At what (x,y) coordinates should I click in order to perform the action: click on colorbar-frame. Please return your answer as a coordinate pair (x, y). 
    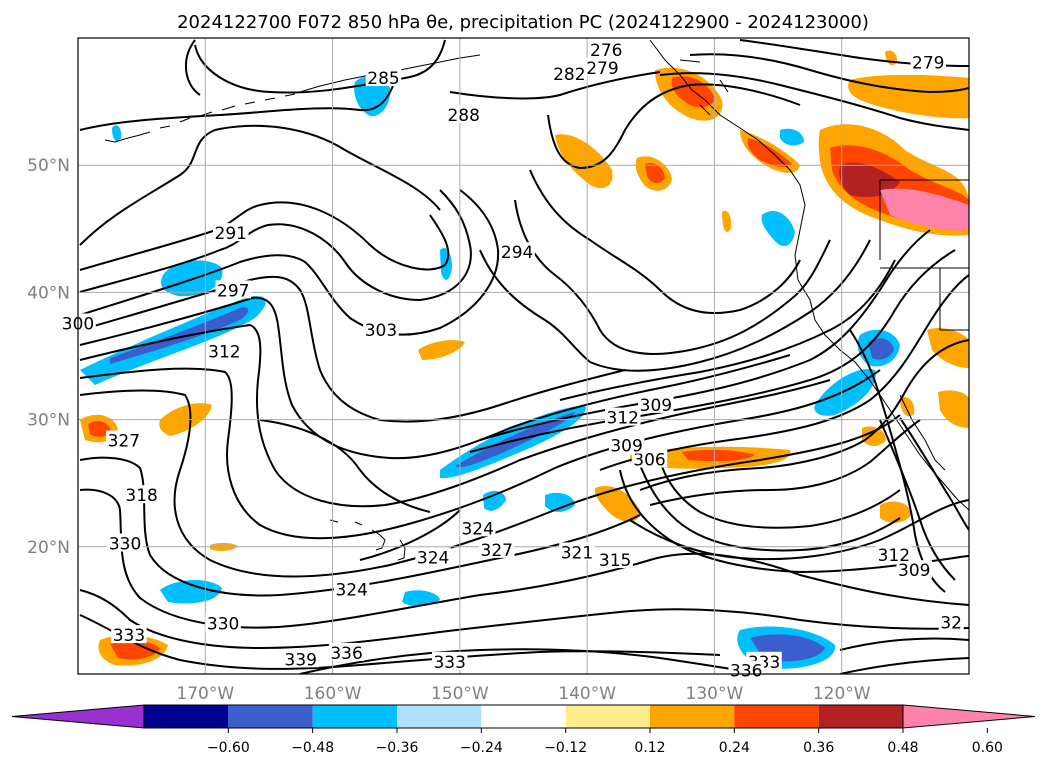
    Looking at the image, I should click on (523, 716).